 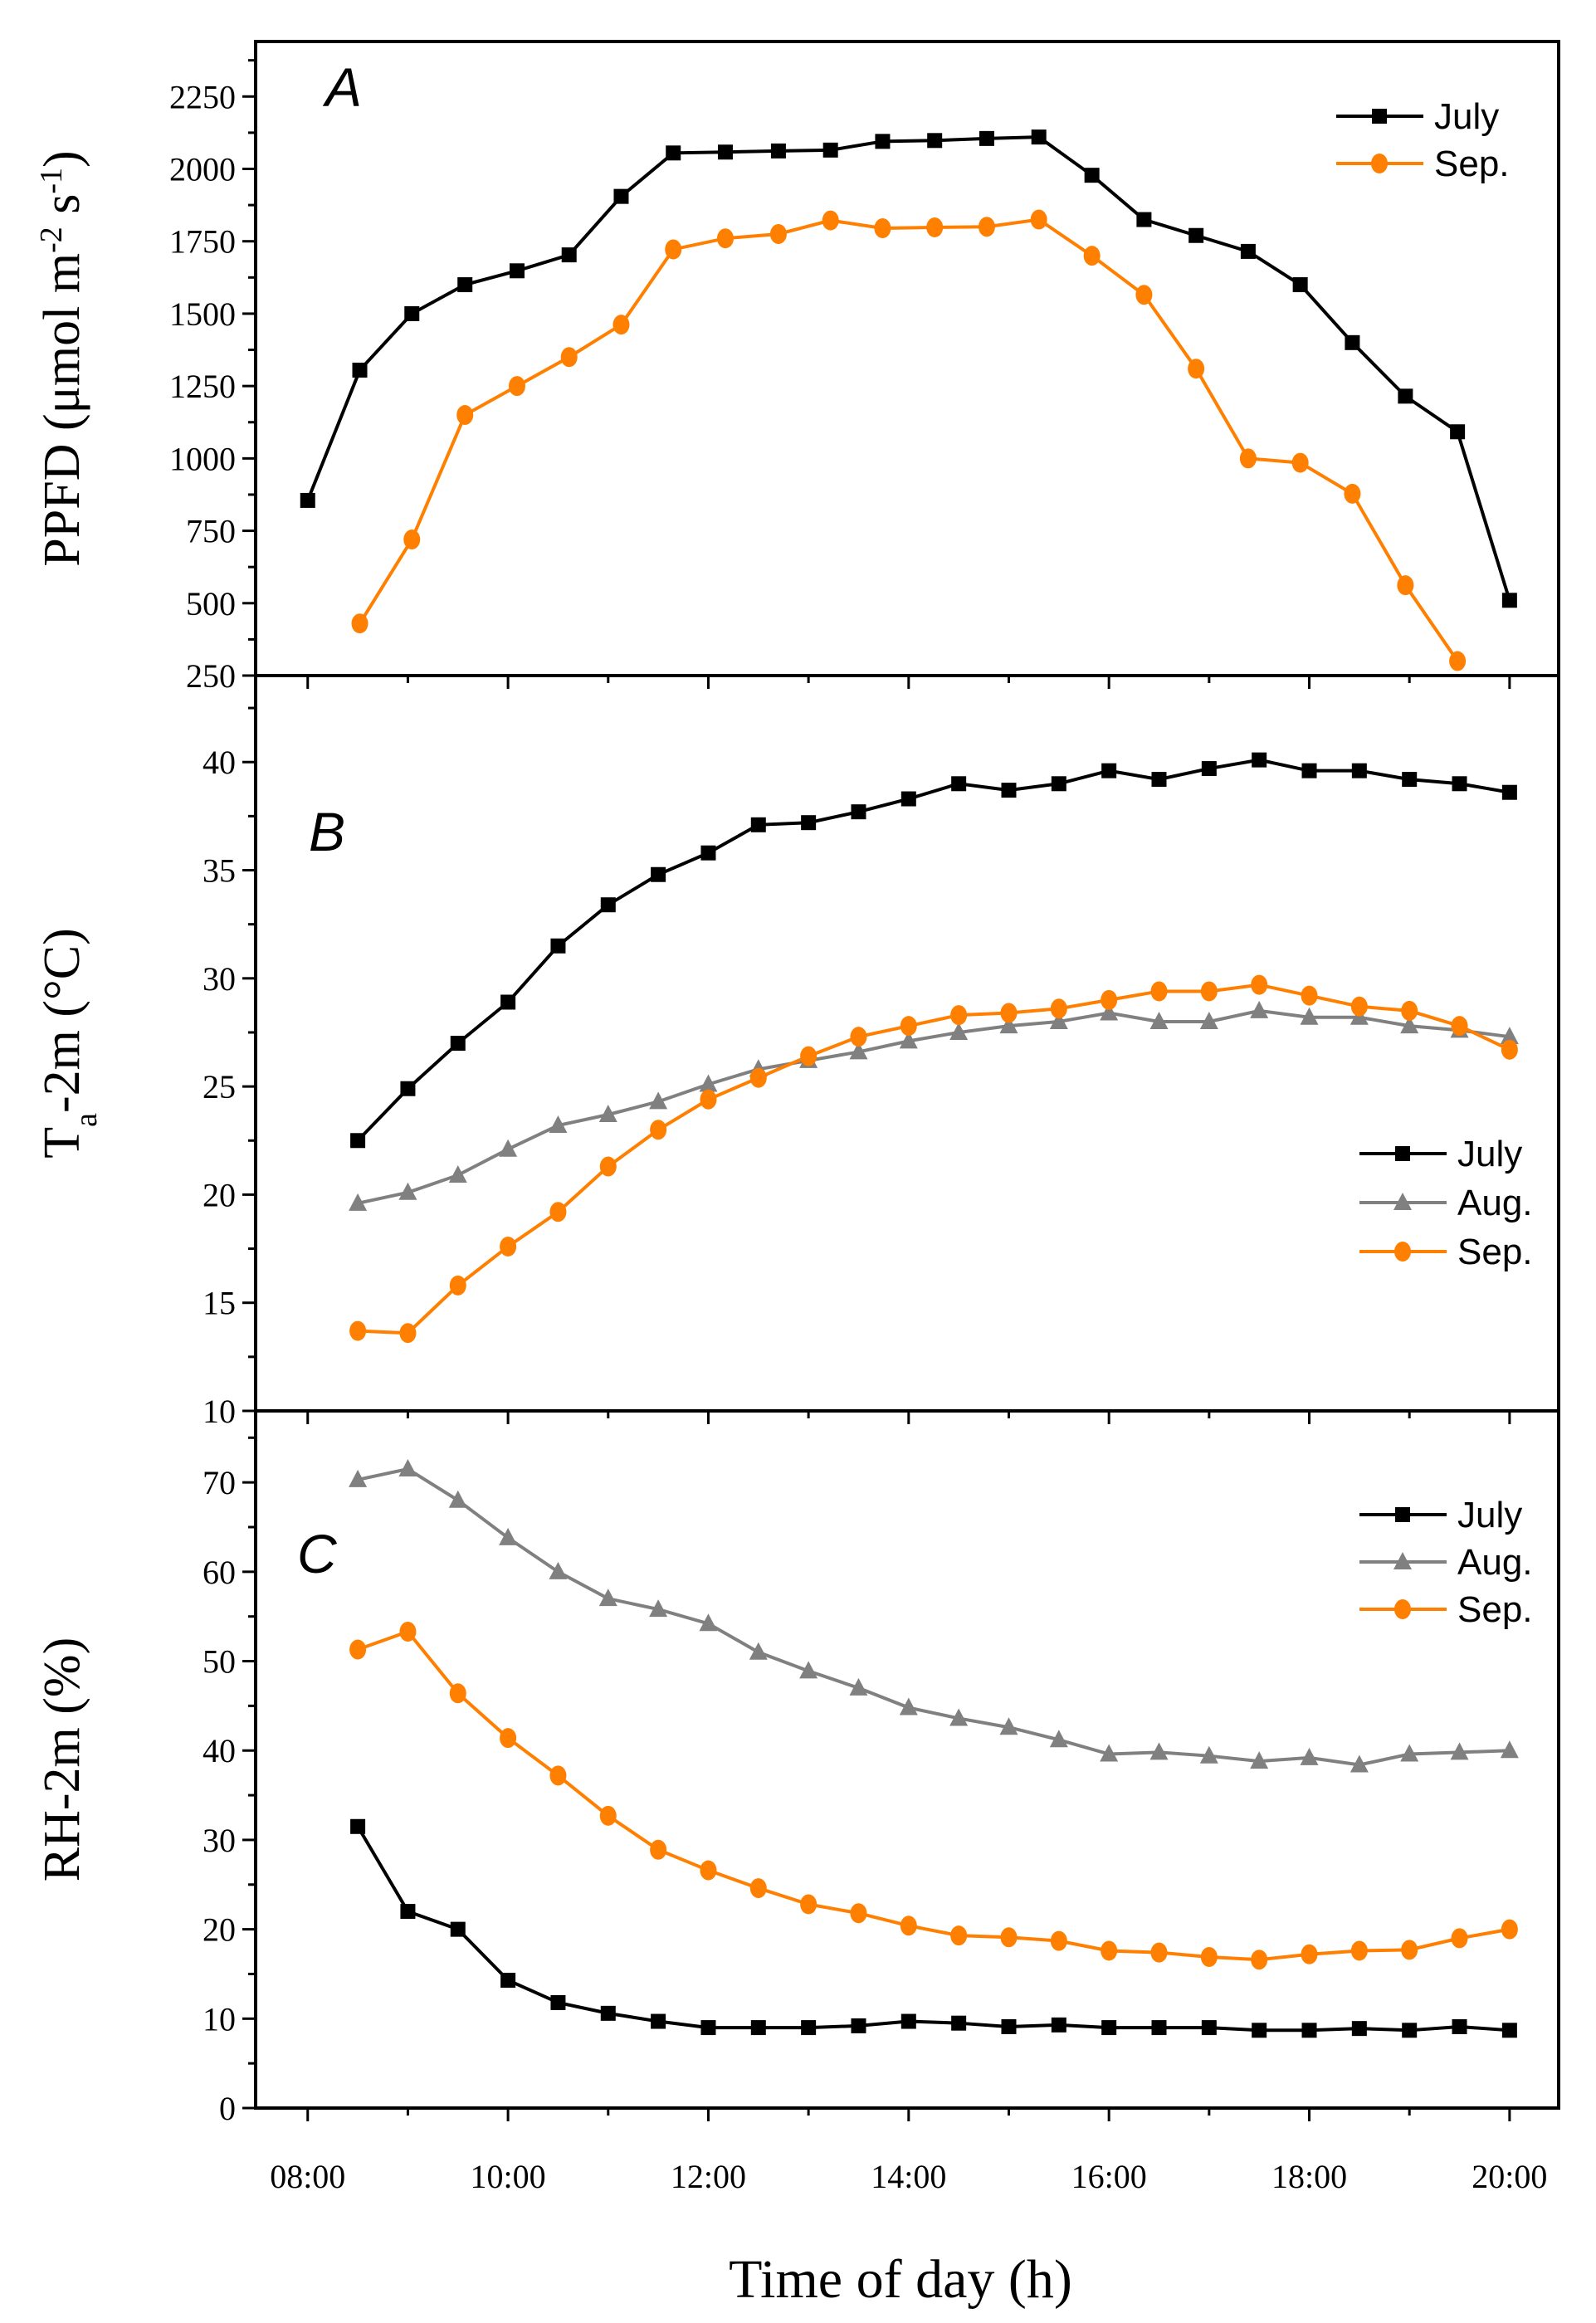 What do you see at coordinates (708, 2176) in the screenshot?
I see `x-tick-label: 12:00` at bounding box center [708, 2176].